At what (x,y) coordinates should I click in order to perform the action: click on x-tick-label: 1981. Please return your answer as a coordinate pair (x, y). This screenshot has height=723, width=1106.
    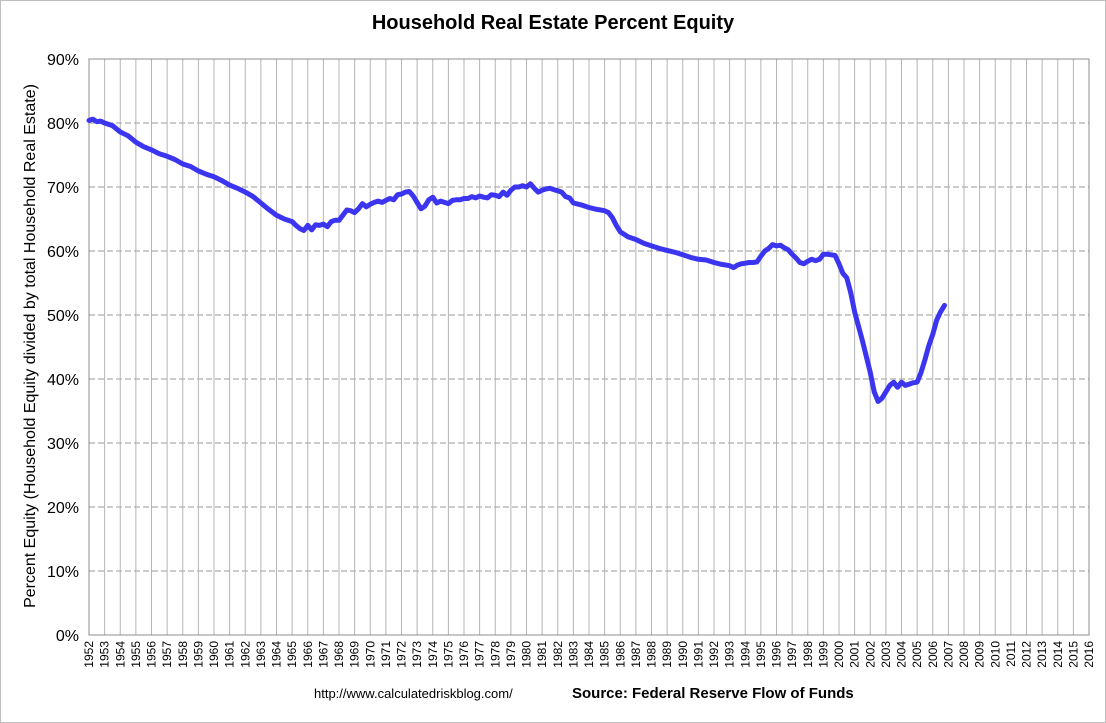
    Looking at the image, I should click on (542, 654).